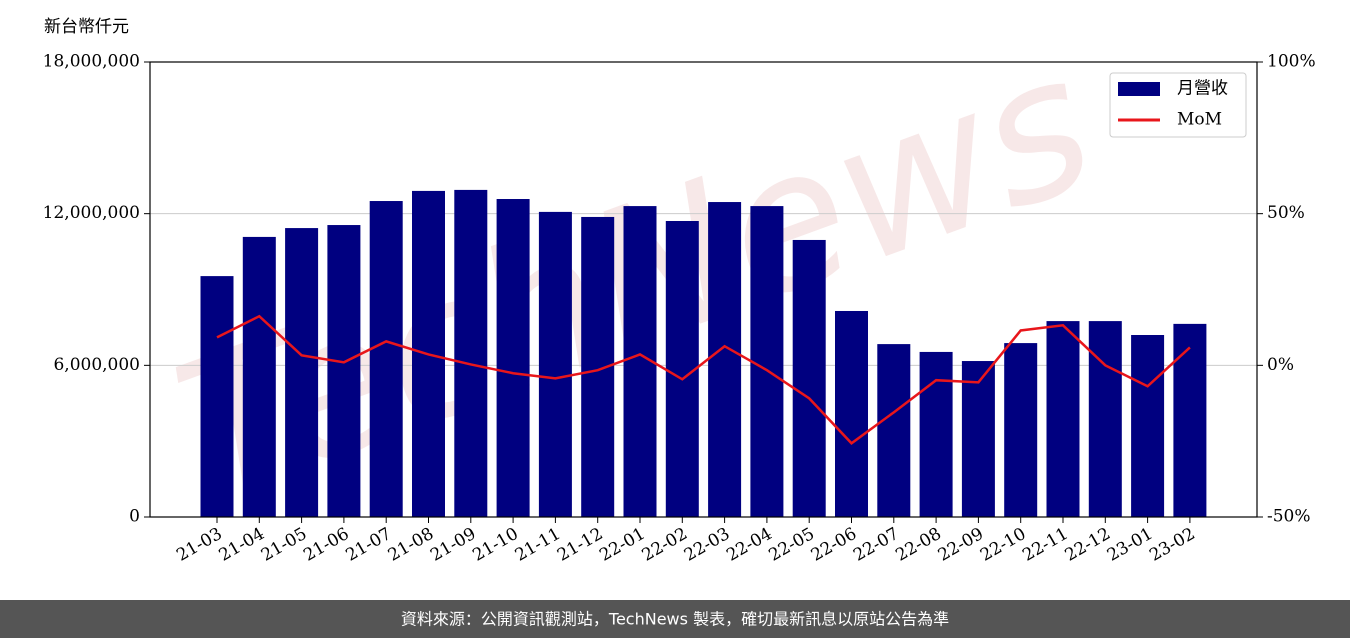 The height and width of the screenshot is (642, 1350). What do you see at coordinates (961, 545) in the screenshot?
I see `x-tick-label: 22-09` at bounding box center [961, 545].